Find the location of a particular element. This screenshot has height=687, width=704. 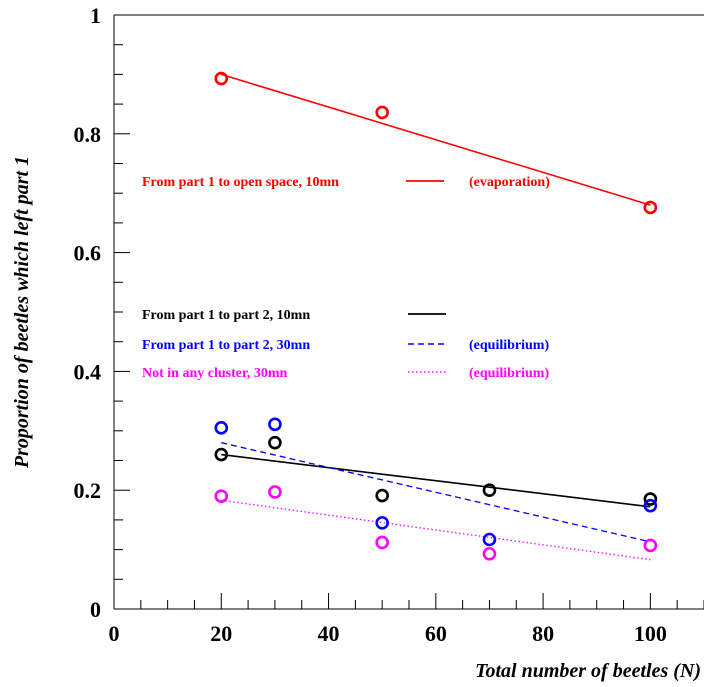

x-tick-label: 100 is located at coordinates (650, 633).